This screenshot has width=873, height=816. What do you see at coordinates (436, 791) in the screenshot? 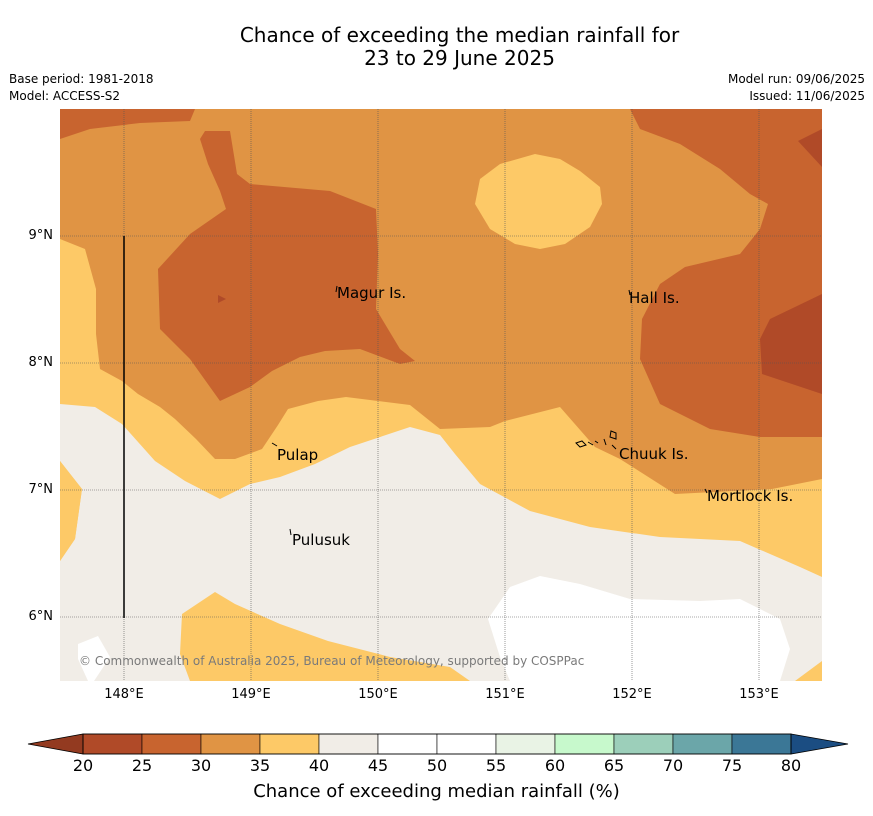
I see `colorbar-label: Chance of exceeding median rainfall (%)` at bounding box center [436, 791].